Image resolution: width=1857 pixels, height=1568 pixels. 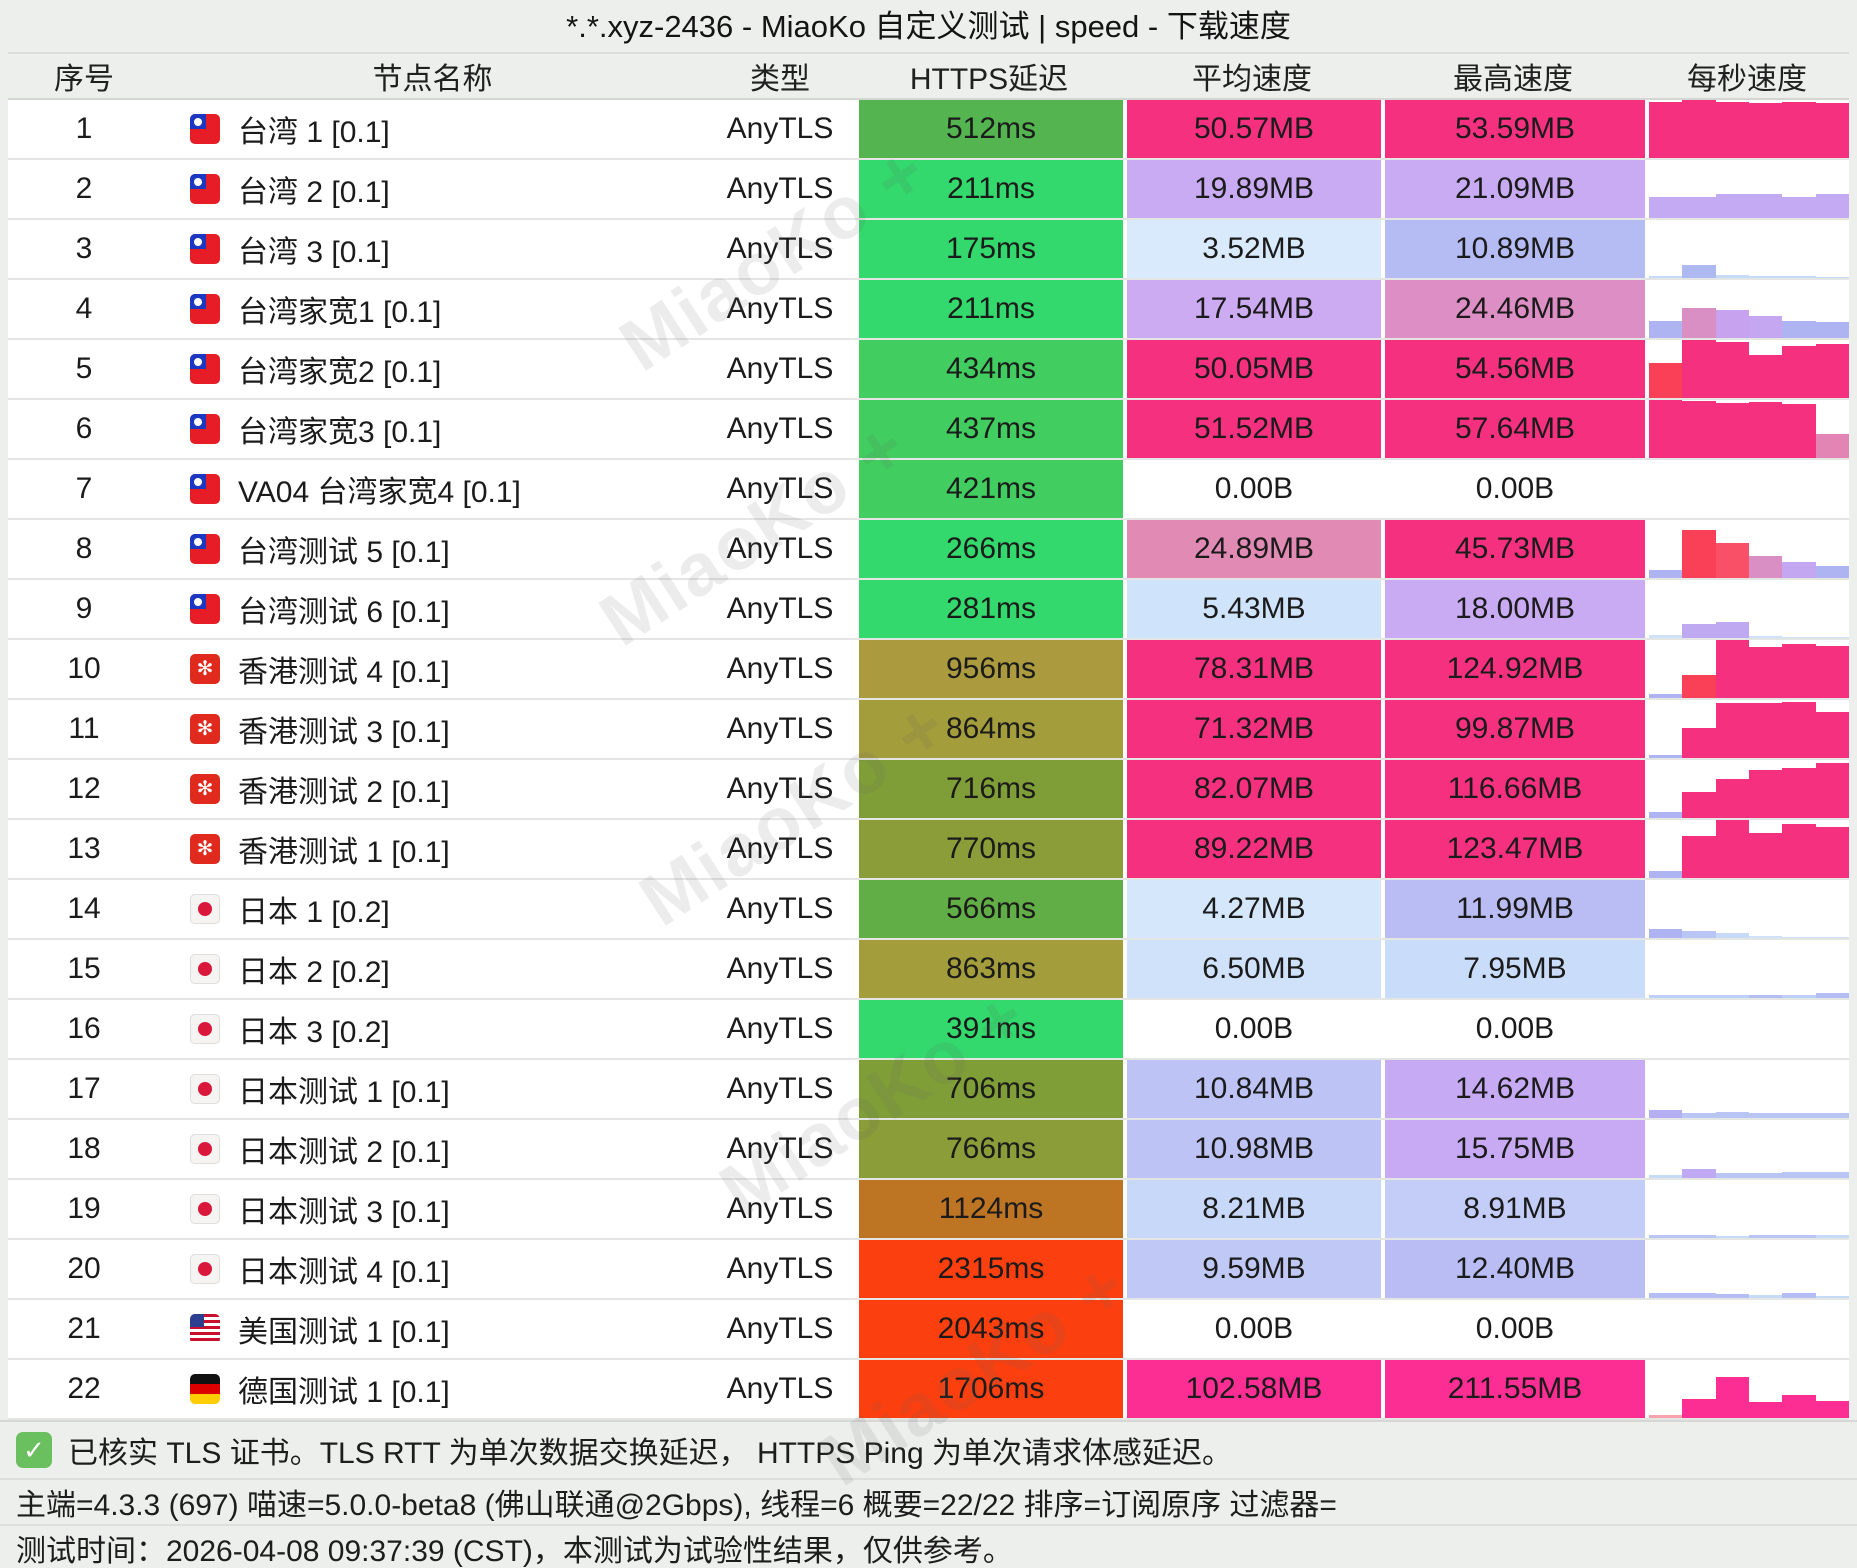 What do you see at coordinates (197, 1320) in the screenshot?
I see `us-canton` at bounding box center [197, 1320].